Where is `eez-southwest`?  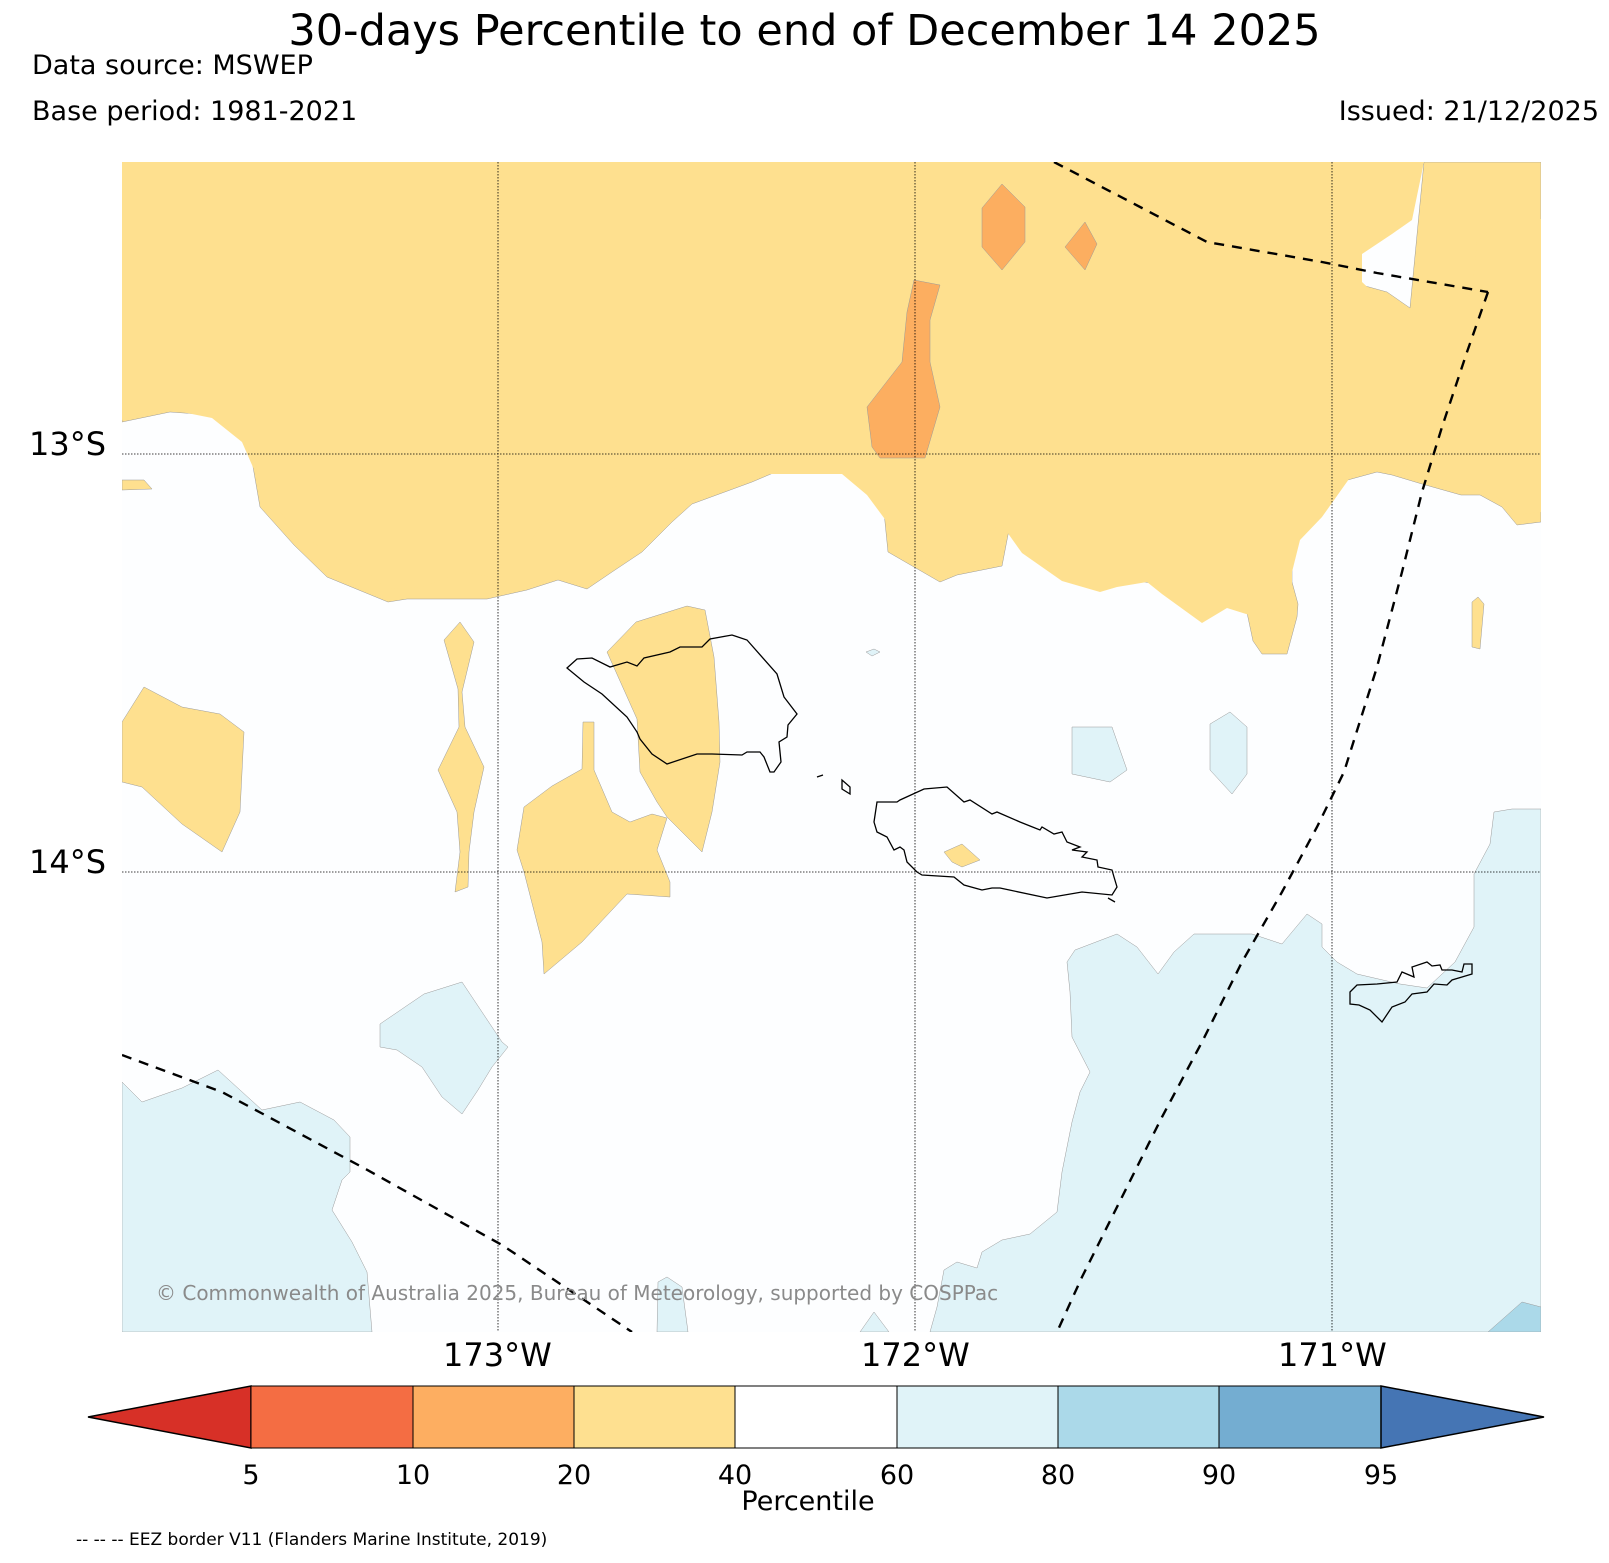 eez-southwest is located at coordinates (377, 1192).